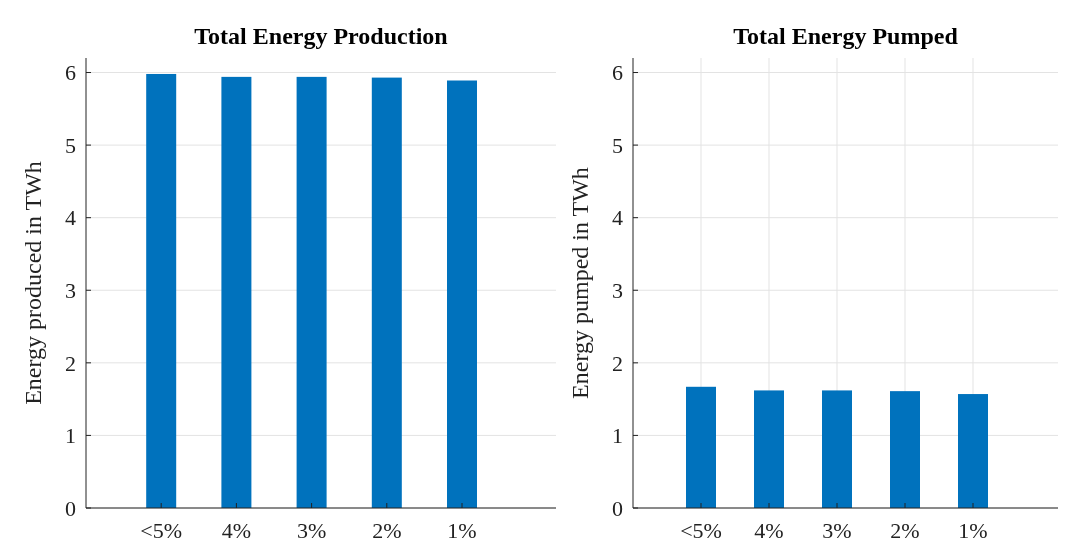 The image size is (1065, 541). Describe the element at coordinates (580, 283) in the screenshot. I see `y-axis-title: Energy pumped in TWh` at that location.